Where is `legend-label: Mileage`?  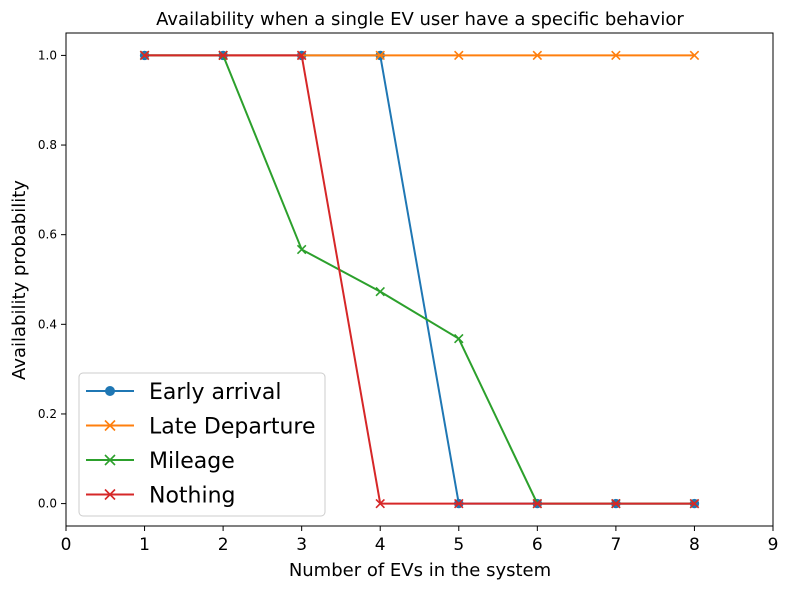
legend-label: Mileage is located at coordinates (192, 461).